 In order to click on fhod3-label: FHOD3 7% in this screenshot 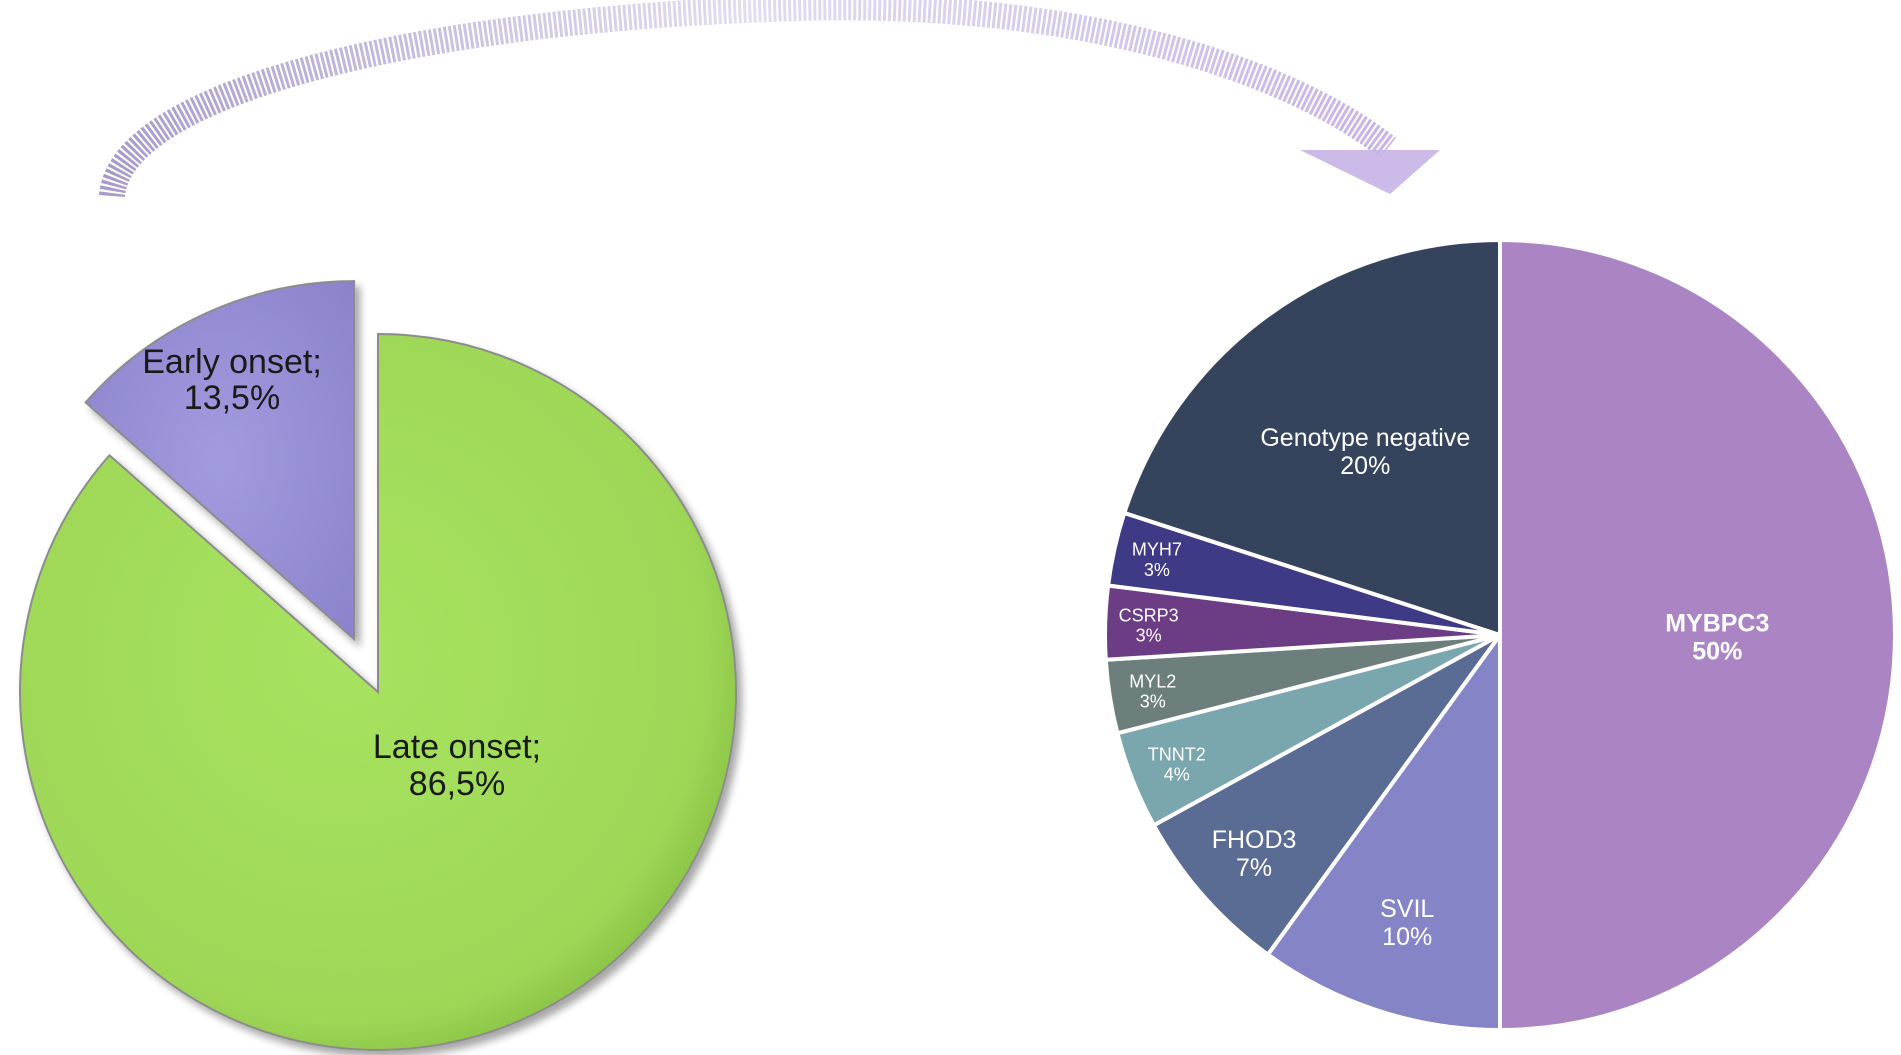, I will do `click(1254, 854)`.